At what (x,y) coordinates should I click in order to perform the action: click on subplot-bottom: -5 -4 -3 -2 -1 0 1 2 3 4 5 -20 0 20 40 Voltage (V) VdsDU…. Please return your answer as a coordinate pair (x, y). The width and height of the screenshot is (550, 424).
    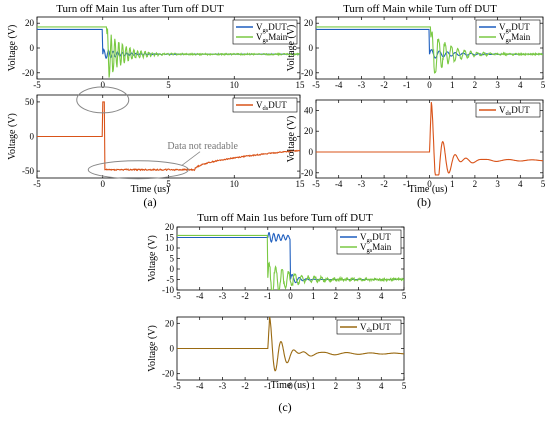
    Looking at the image, I should click on (416, 144).